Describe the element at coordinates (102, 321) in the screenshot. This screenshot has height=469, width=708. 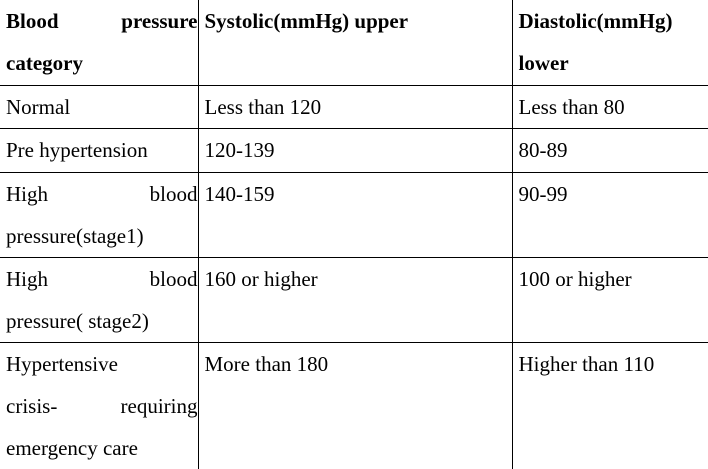
I see `category-text-line-2: pressure( stage2)` at that location.